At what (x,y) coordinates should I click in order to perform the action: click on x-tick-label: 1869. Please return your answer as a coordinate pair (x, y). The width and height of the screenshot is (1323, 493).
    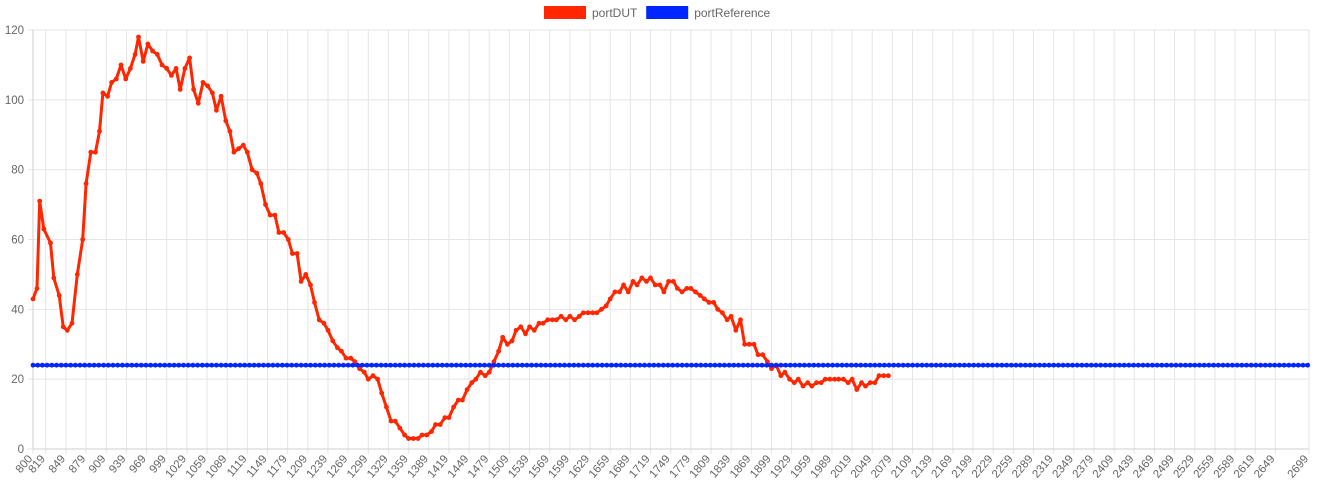
    Looking at the image, I should click on (741, 466).